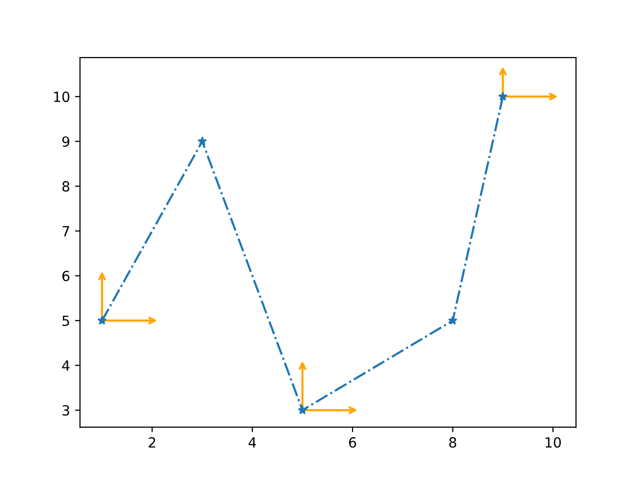 The height and width of the screenshot is (480, 640). What do you see at coordinates (152, 442) in the screenshot?
I see `x-tick-label: 2` at bounding box center [152, 442].